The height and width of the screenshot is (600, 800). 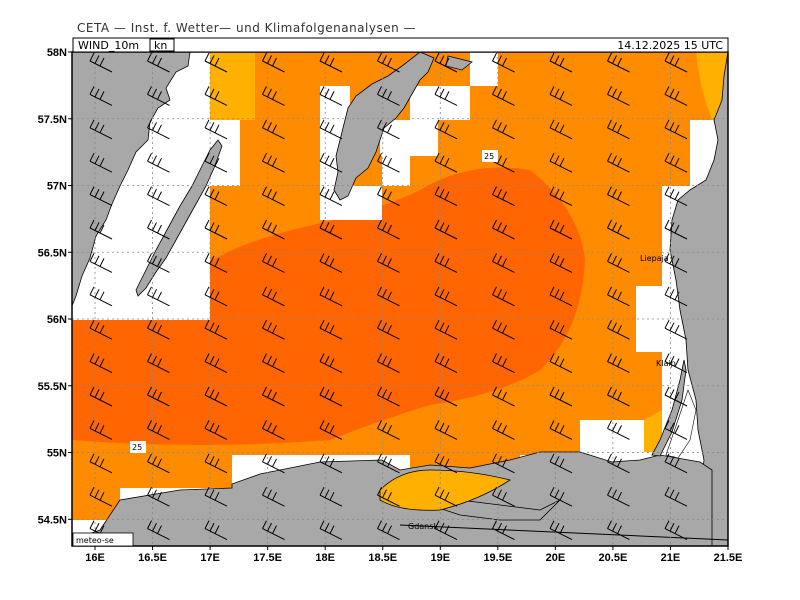 I want to click on y-tick-label: 57N, so click(x=57, y=187).